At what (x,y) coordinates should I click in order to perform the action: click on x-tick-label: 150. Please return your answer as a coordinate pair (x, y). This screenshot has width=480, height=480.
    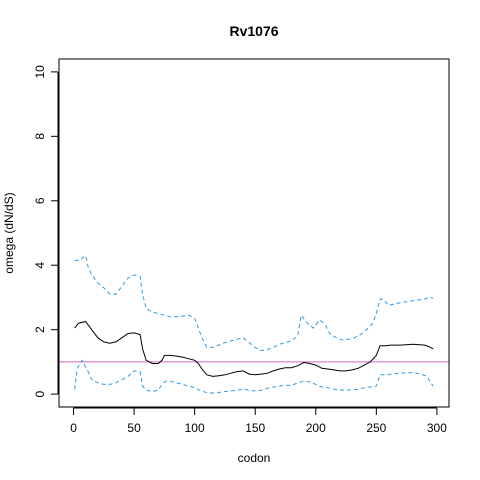
    Looking at the image, I should click on (255, 428).